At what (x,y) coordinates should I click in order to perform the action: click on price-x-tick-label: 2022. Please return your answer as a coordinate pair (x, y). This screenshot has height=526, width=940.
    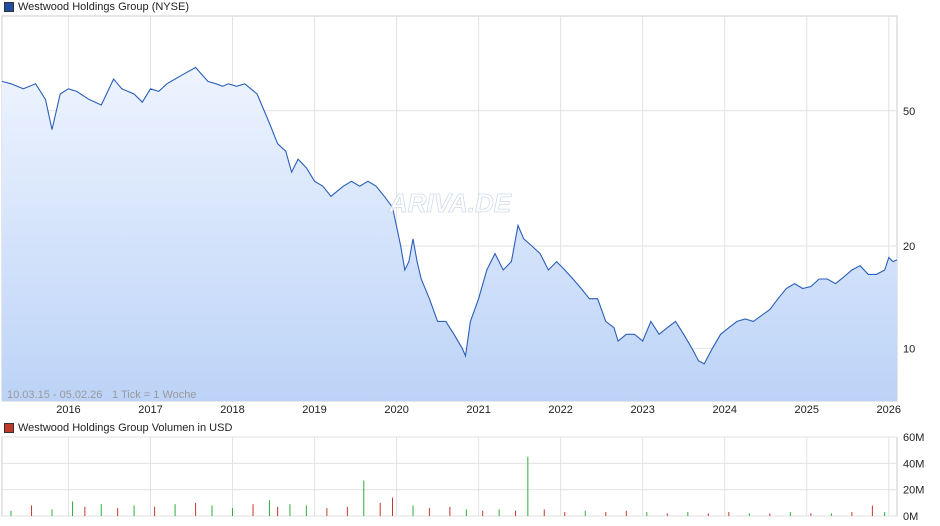
    Looking at the image, I should click on (560, 410).